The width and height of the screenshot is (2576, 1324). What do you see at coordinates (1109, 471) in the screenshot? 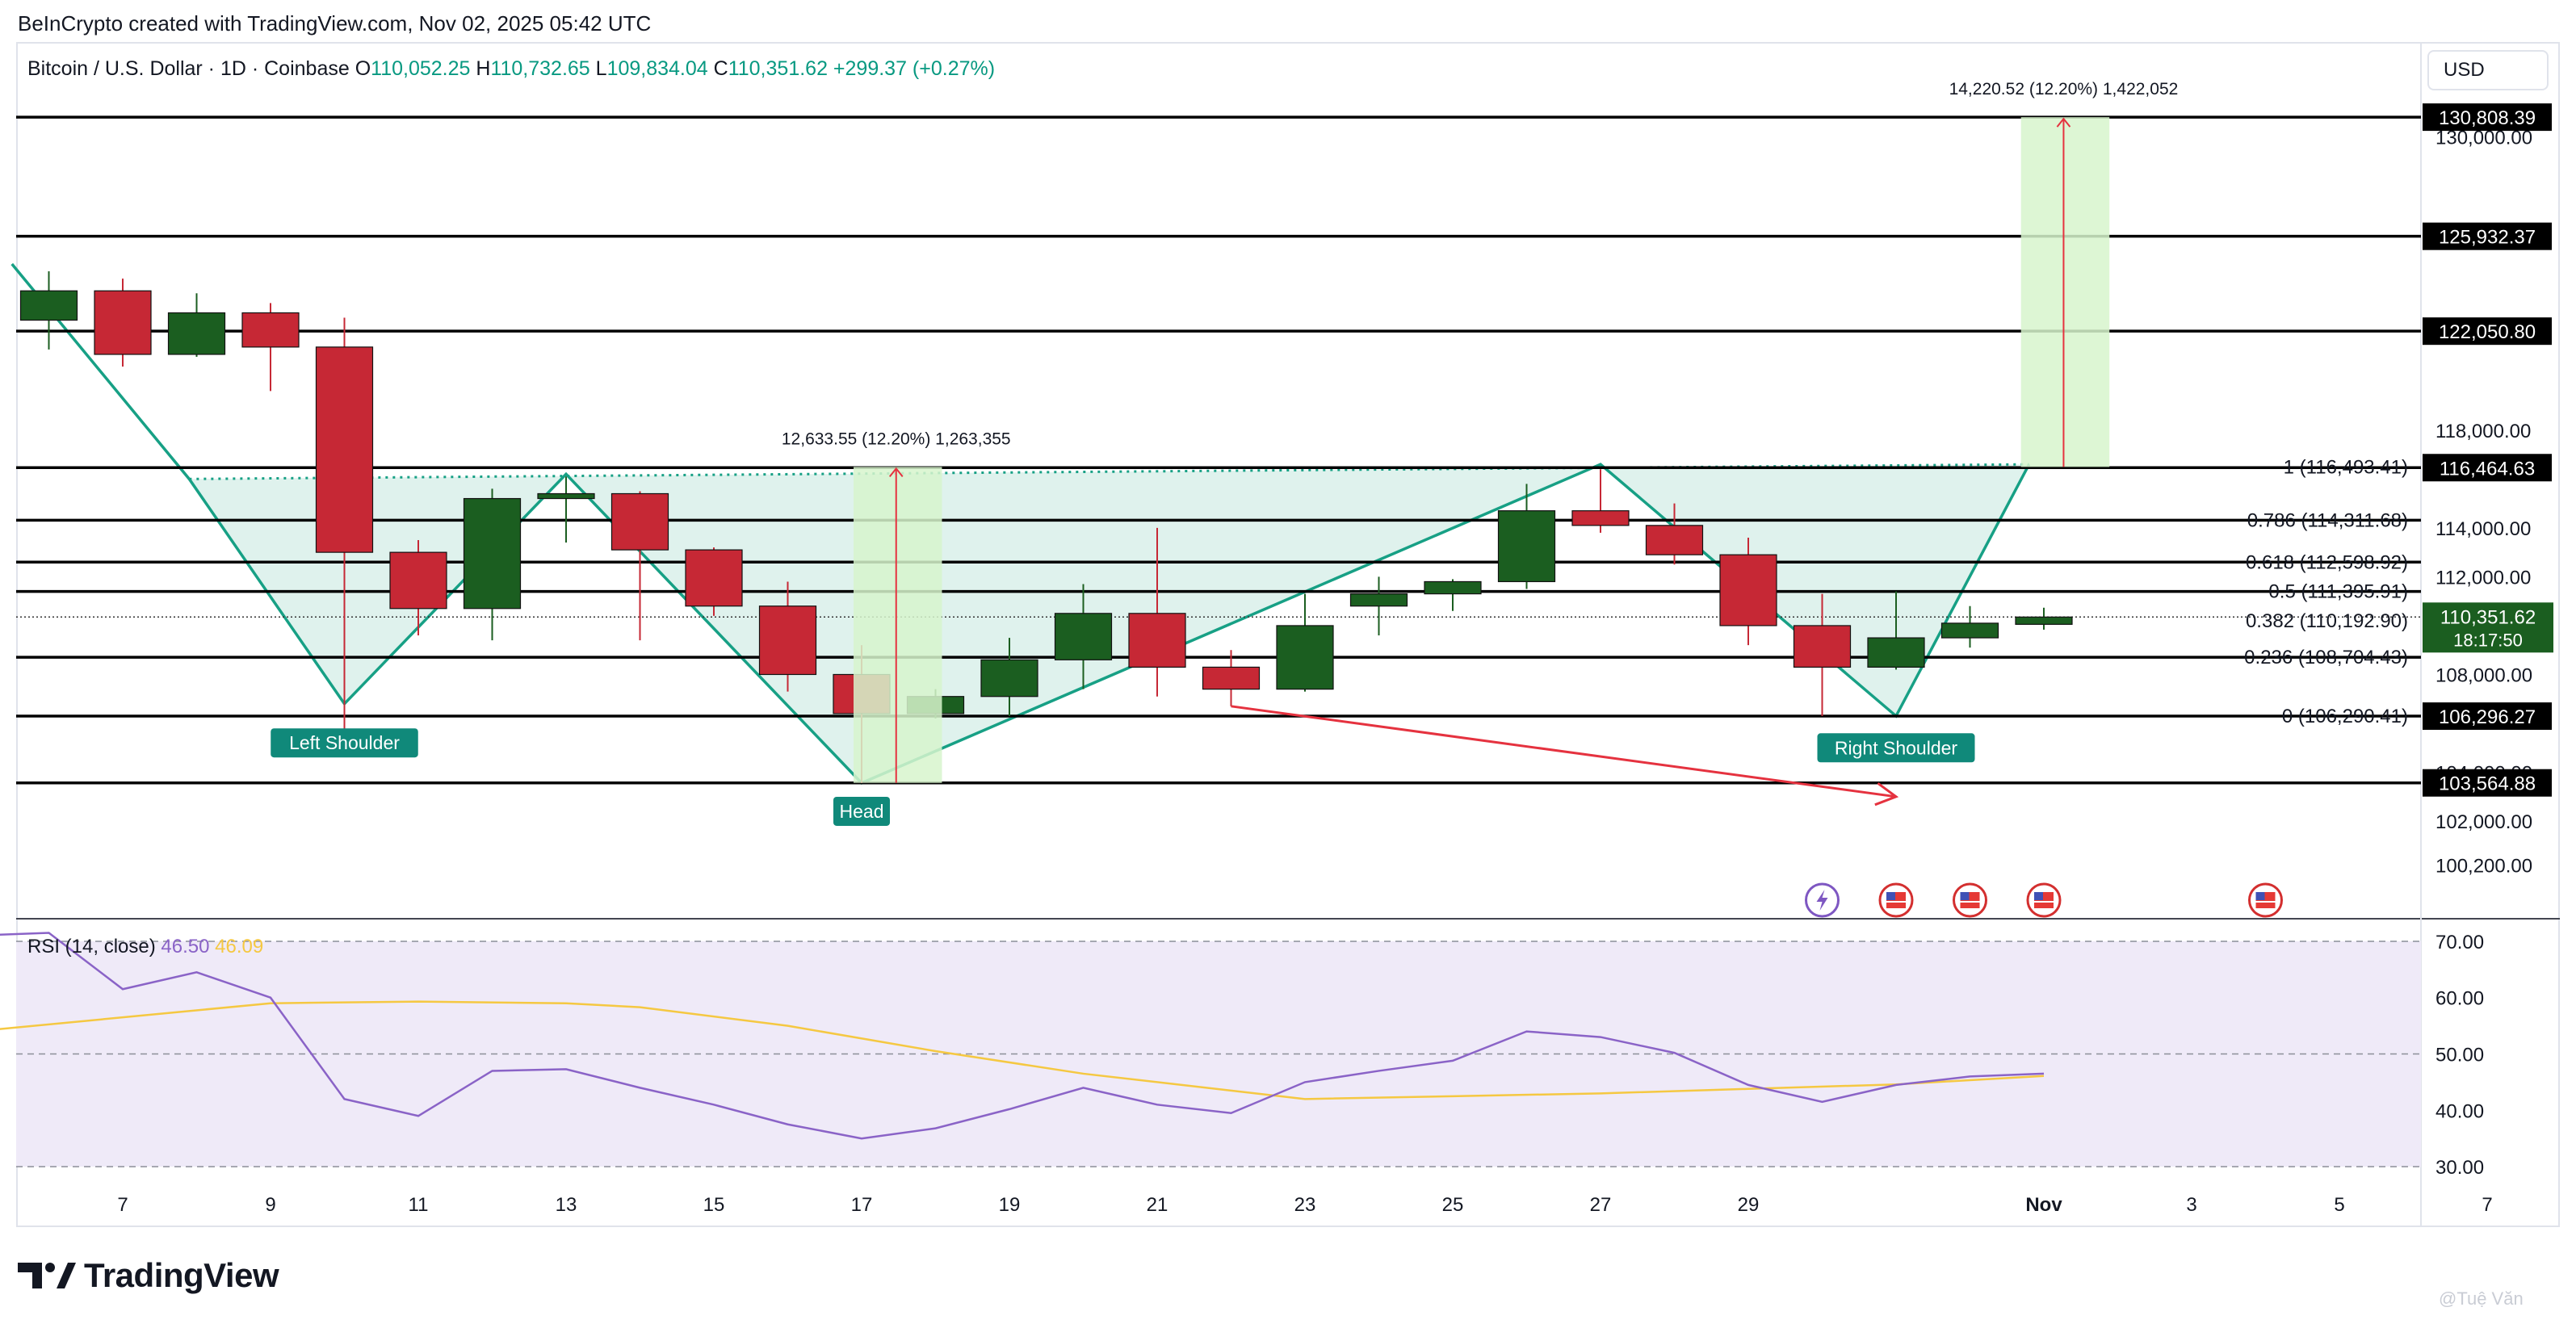
I see `neckline-dotted` at bounding box center [1109, 471].